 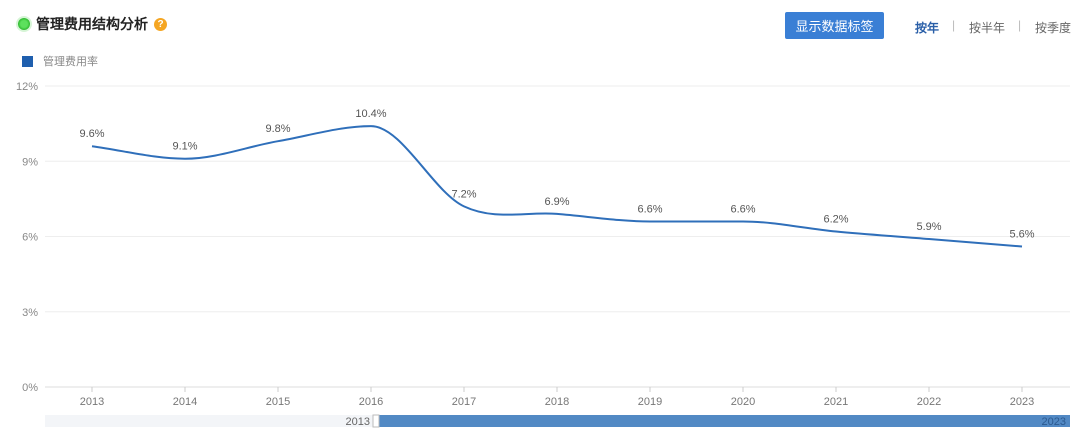 What do you see at coordinates (724, 421) in the screenshot?
I see `range-slider-selection` at bounding box center [724, 421].